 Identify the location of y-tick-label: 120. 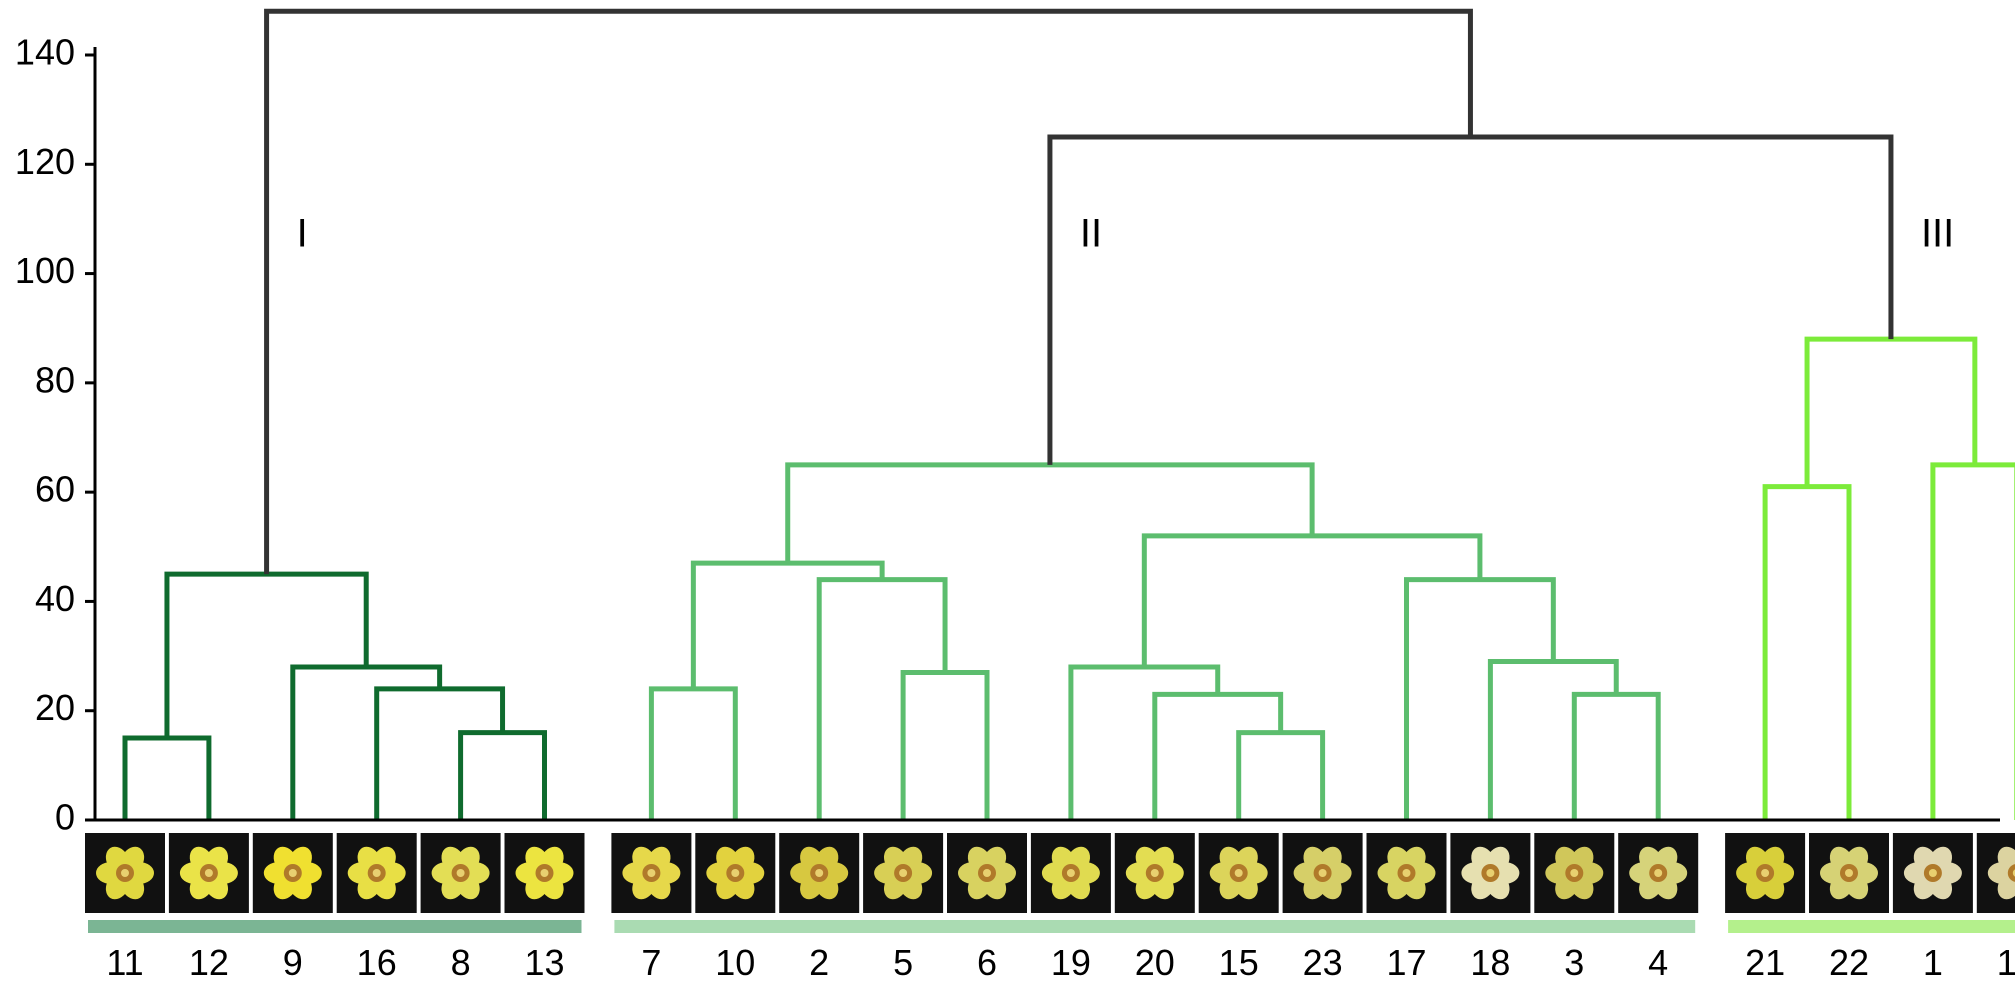
(45, 161).